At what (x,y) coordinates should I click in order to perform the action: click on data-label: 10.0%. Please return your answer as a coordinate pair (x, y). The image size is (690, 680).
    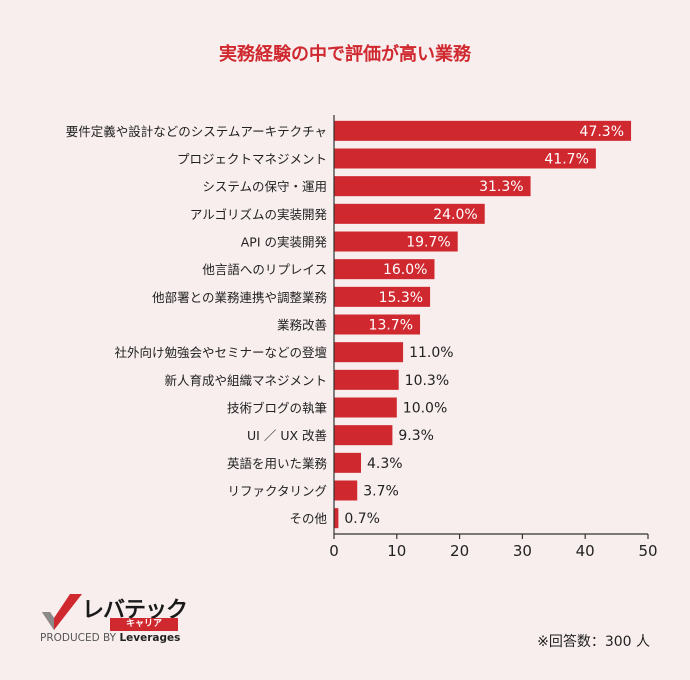
    Looking at the image, I should click on (425, 409).